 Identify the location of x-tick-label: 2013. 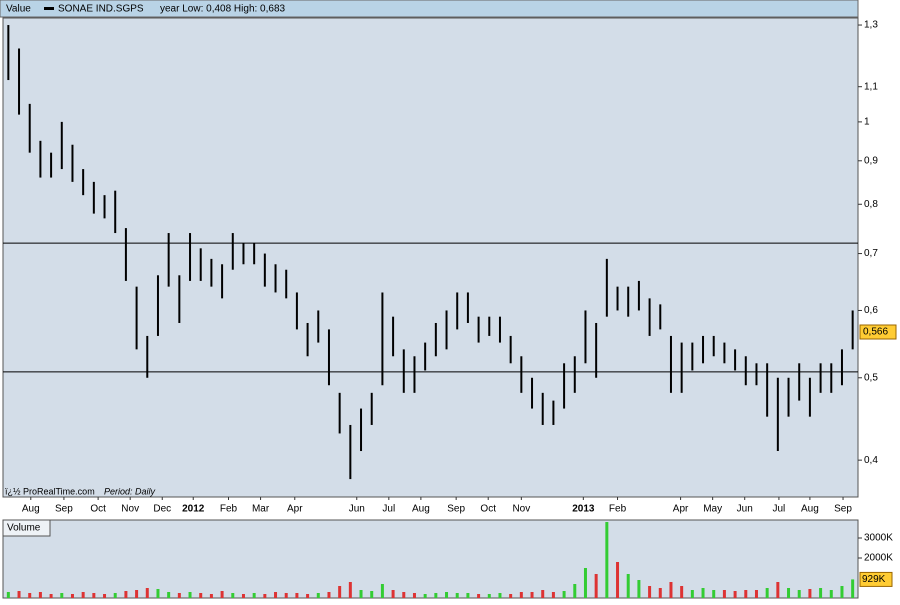
(583, 509).